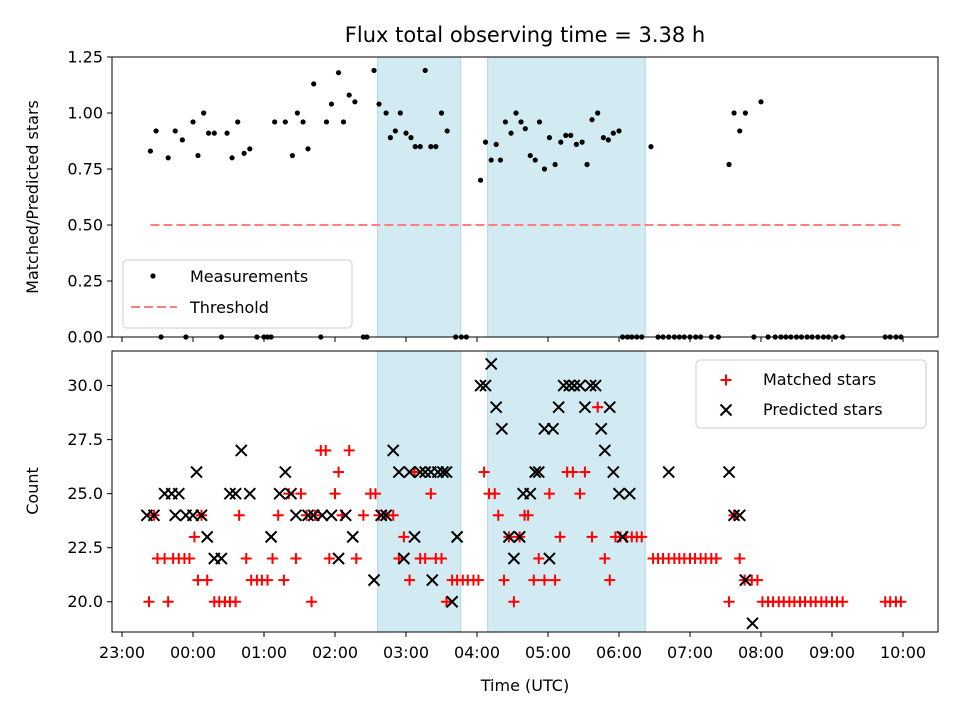 Image resolution: width=960 pixels, height=720 pixels. I want to click on top-ytick-label: 0.75, so click(85, 169).